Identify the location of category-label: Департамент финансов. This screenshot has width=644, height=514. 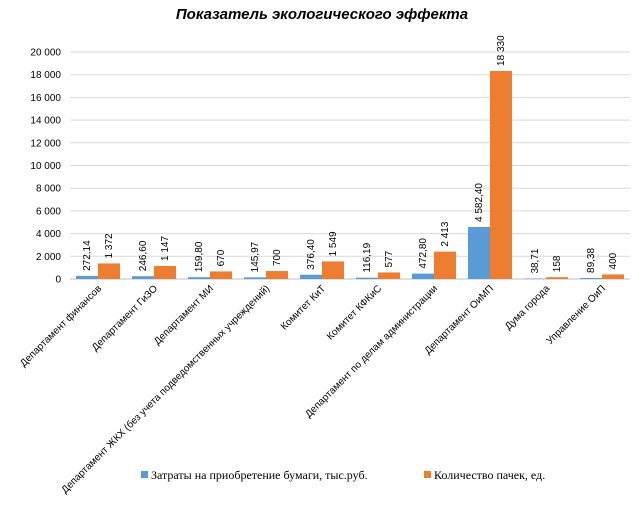
(61, 326).